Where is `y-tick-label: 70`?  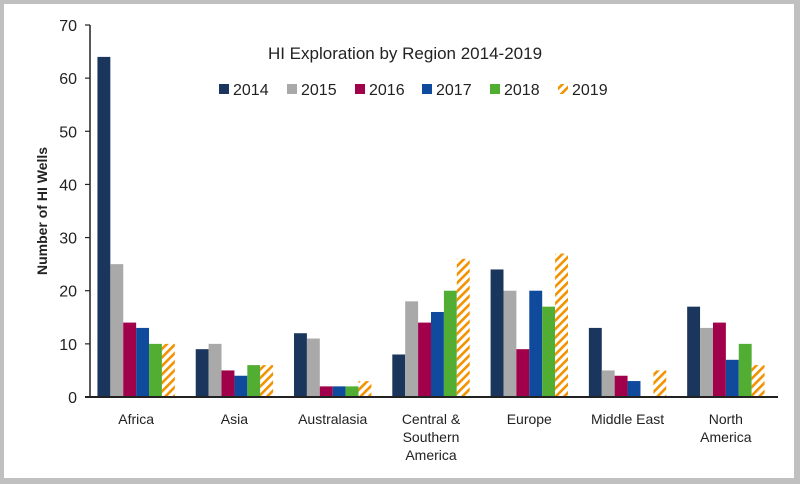
y-tick-label: 70 is located at coordinates (68, 26).